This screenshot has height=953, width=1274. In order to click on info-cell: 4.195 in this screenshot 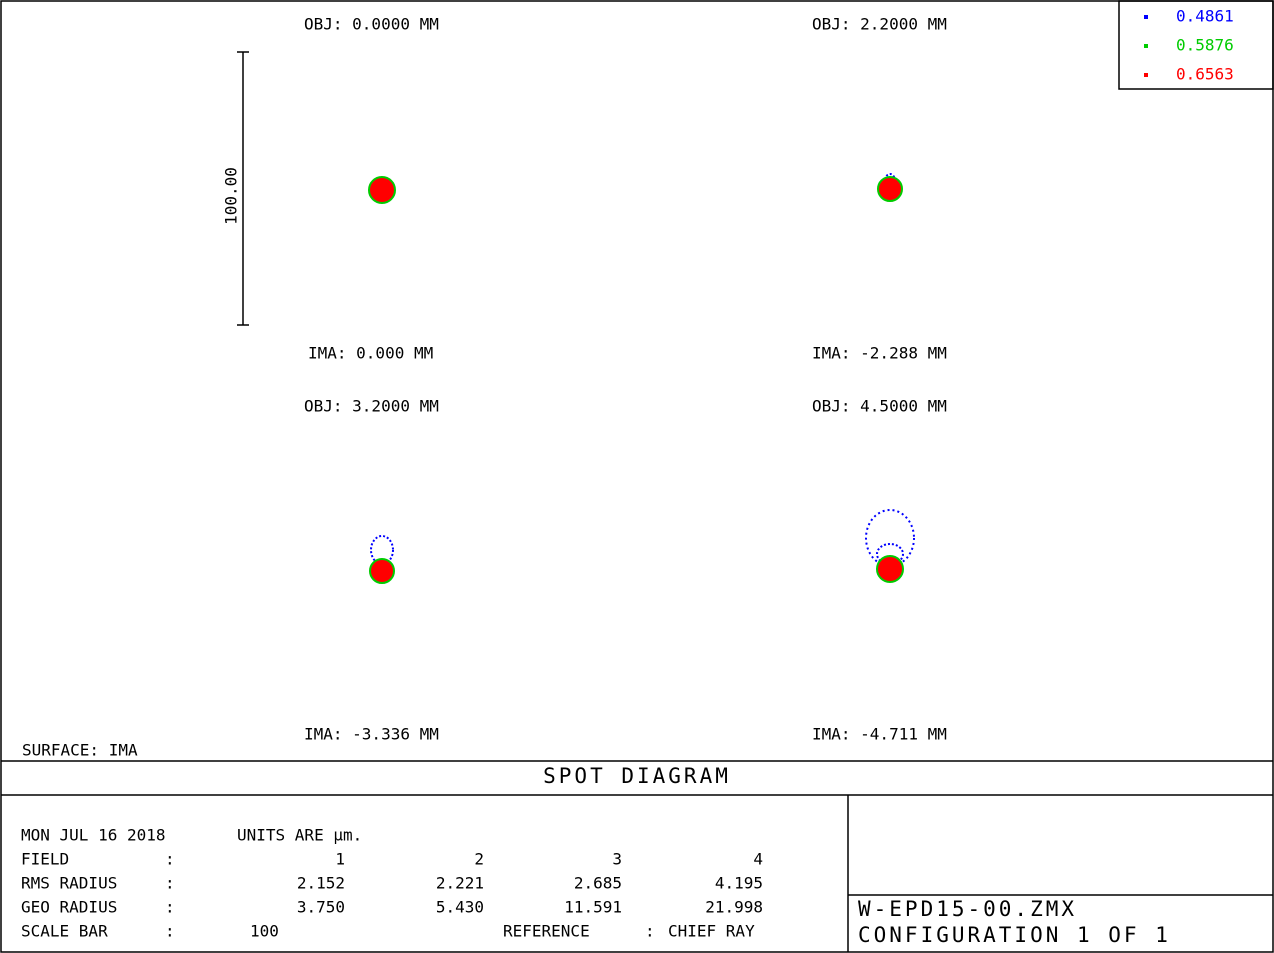, I will do `click(739, 883)`.